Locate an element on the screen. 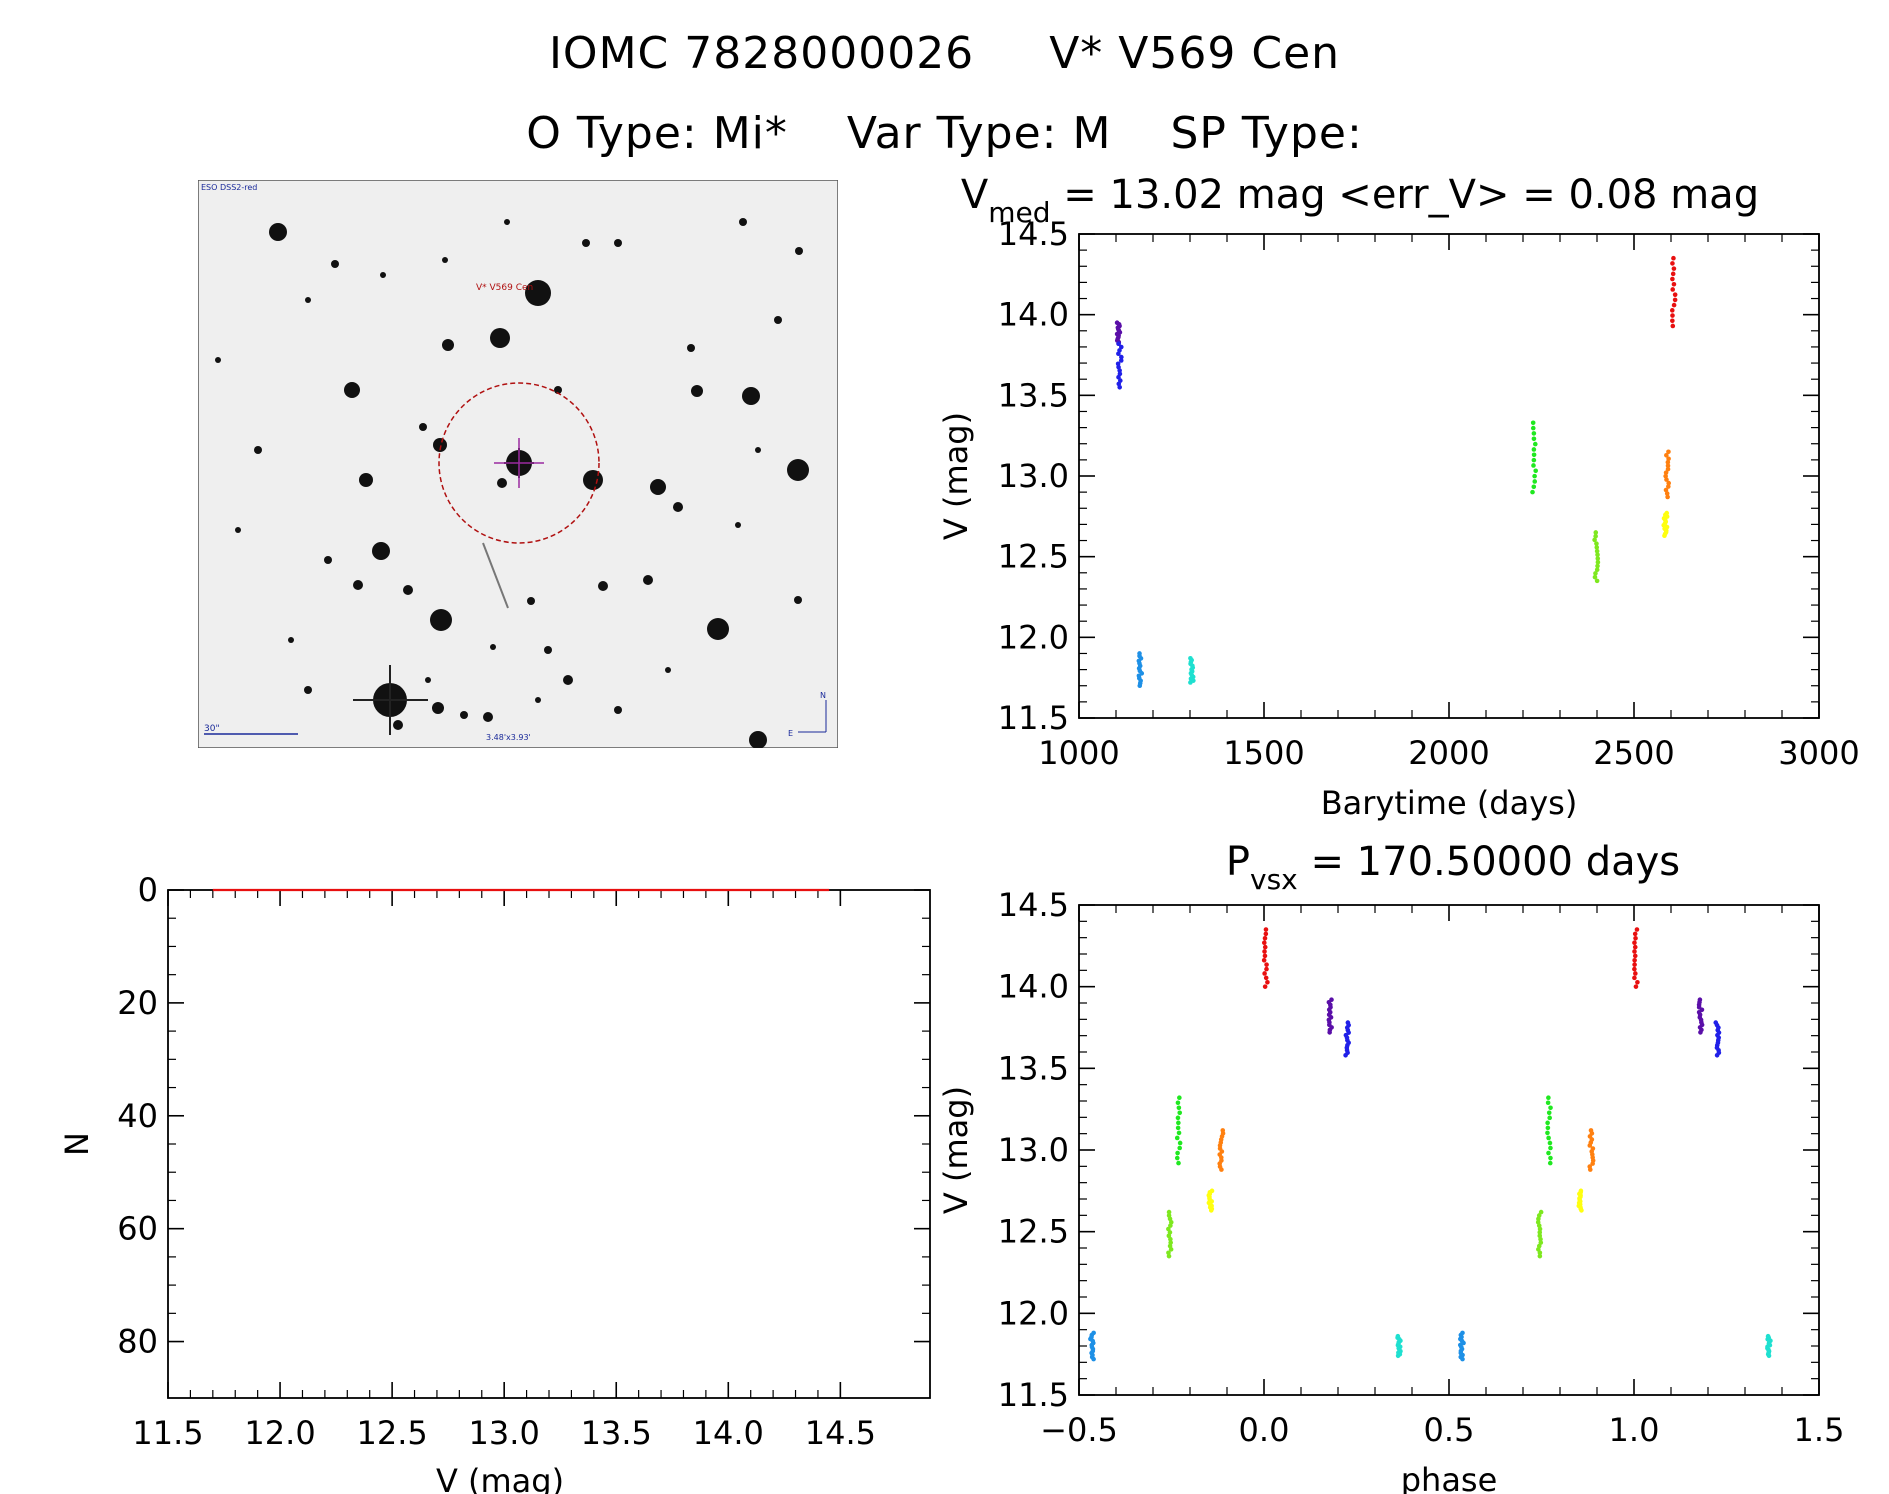  x-tick-label: 11.5 is located at coordinates (167, 1433).